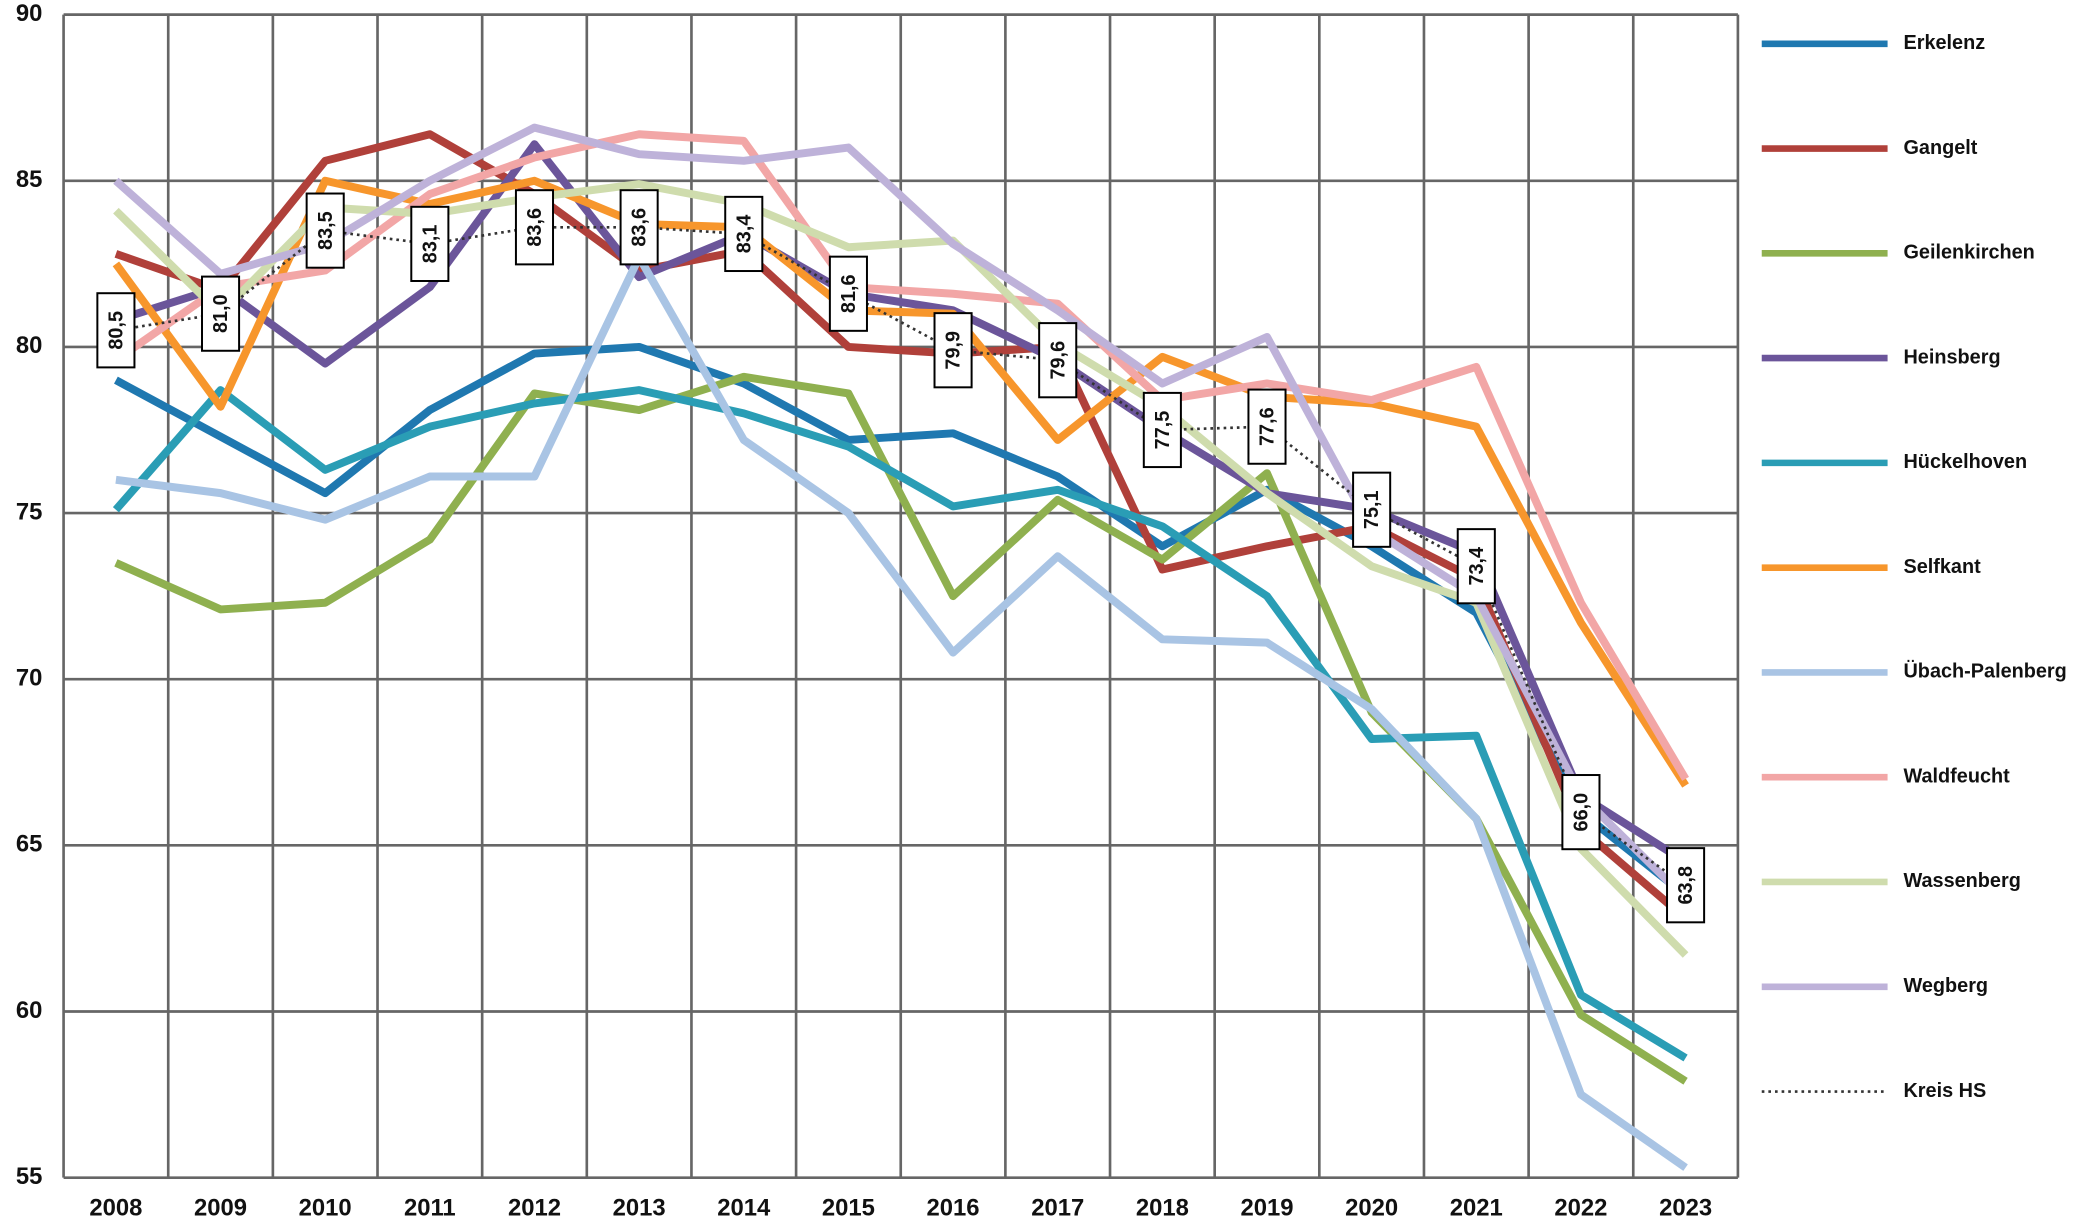 Image resolution: width=2077 pixels, height=1232 pixels. Describe the element at coordinates (29, 345) in the screenshot. I see `y-tick-label: 80` at that location.